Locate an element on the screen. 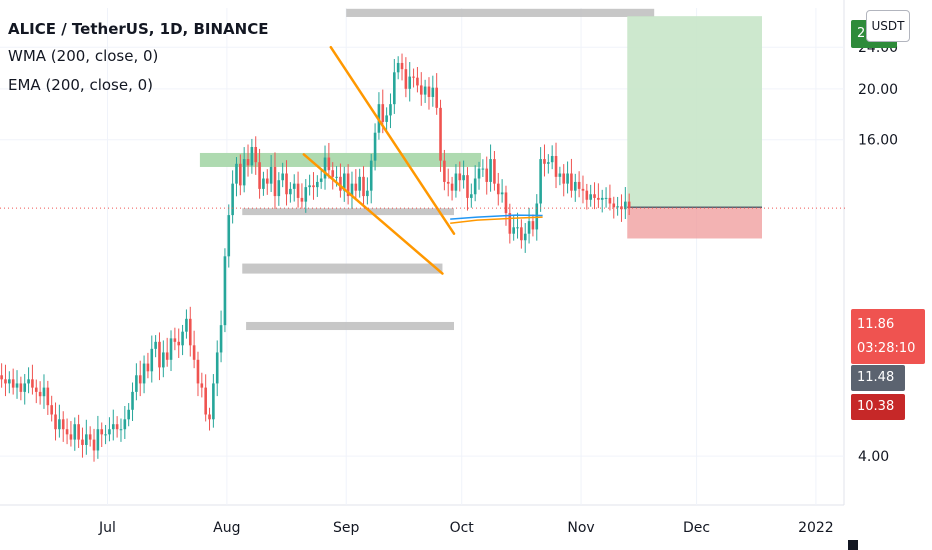 The image size is (932, 550). ema-line is located at coordinates (496, 220).